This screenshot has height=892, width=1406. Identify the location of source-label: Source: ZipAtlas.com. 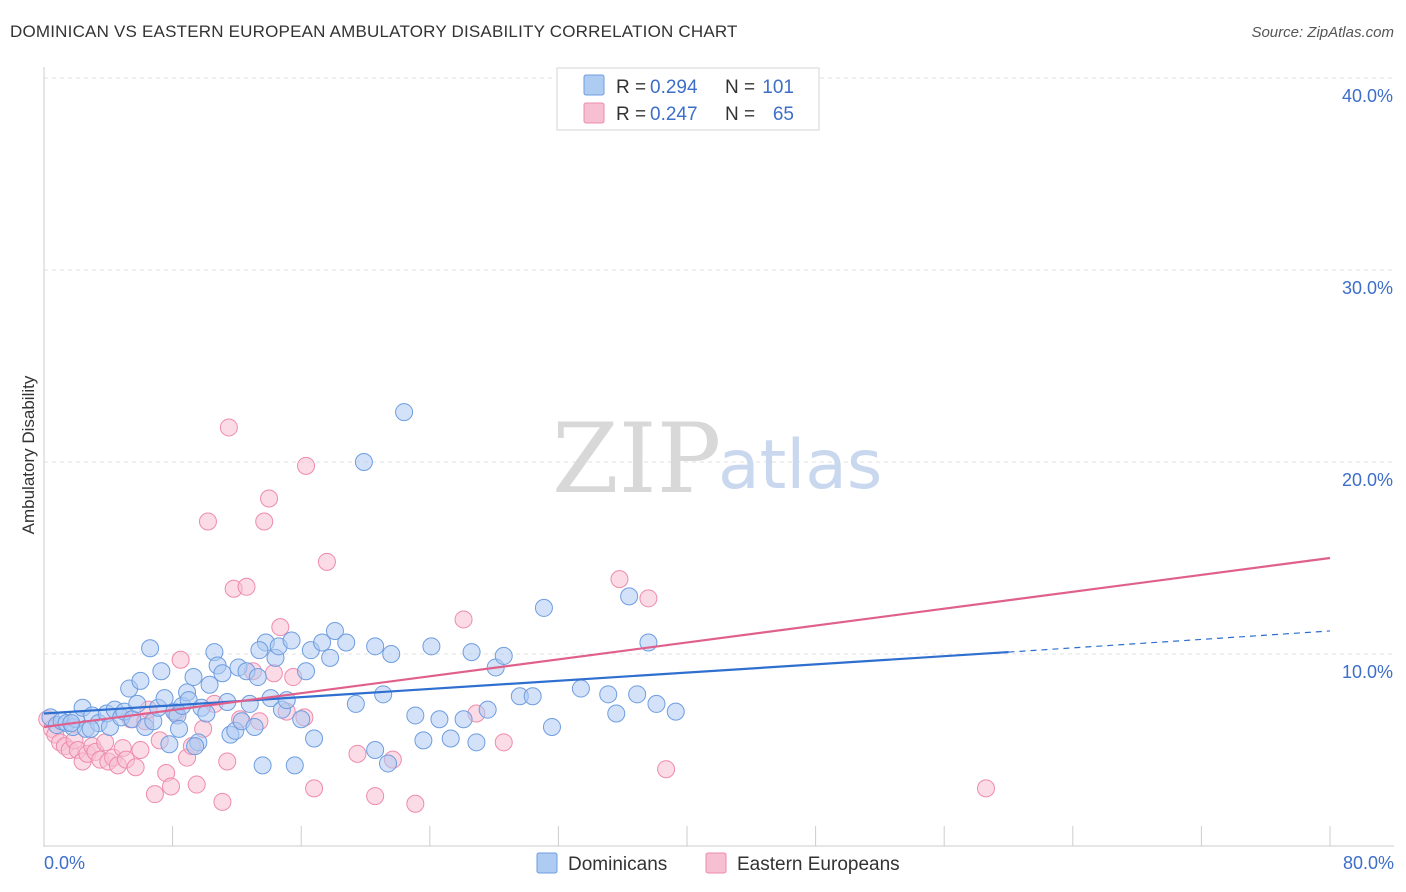
(1322, 32).